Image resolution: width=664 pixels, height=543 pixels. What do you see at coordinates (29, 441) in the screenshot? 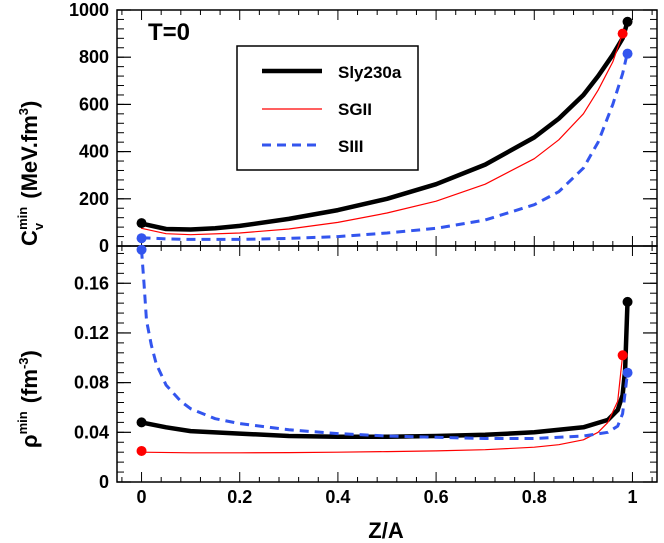
I see `bottom-y-axis-title-symbol: ρ` at bounding box center [29, 441].